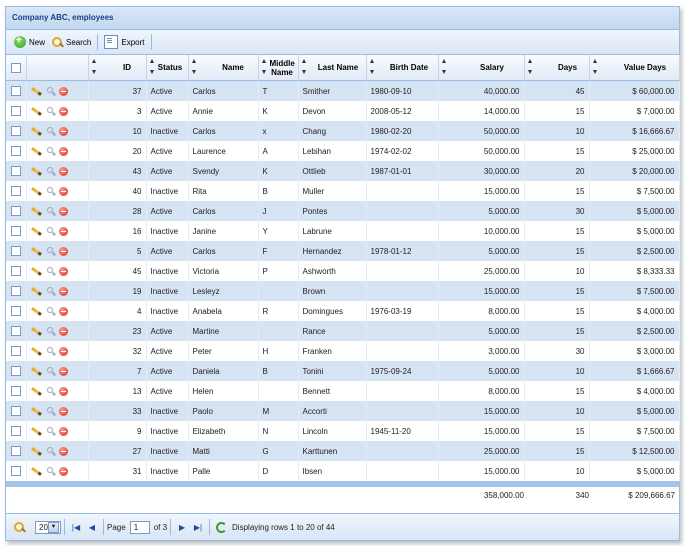 The image size is (685, 546). What do you see at coordinates (139, 527) in the screenshot?
I see `page-number-input: 1` at bounding box center [139, 527].